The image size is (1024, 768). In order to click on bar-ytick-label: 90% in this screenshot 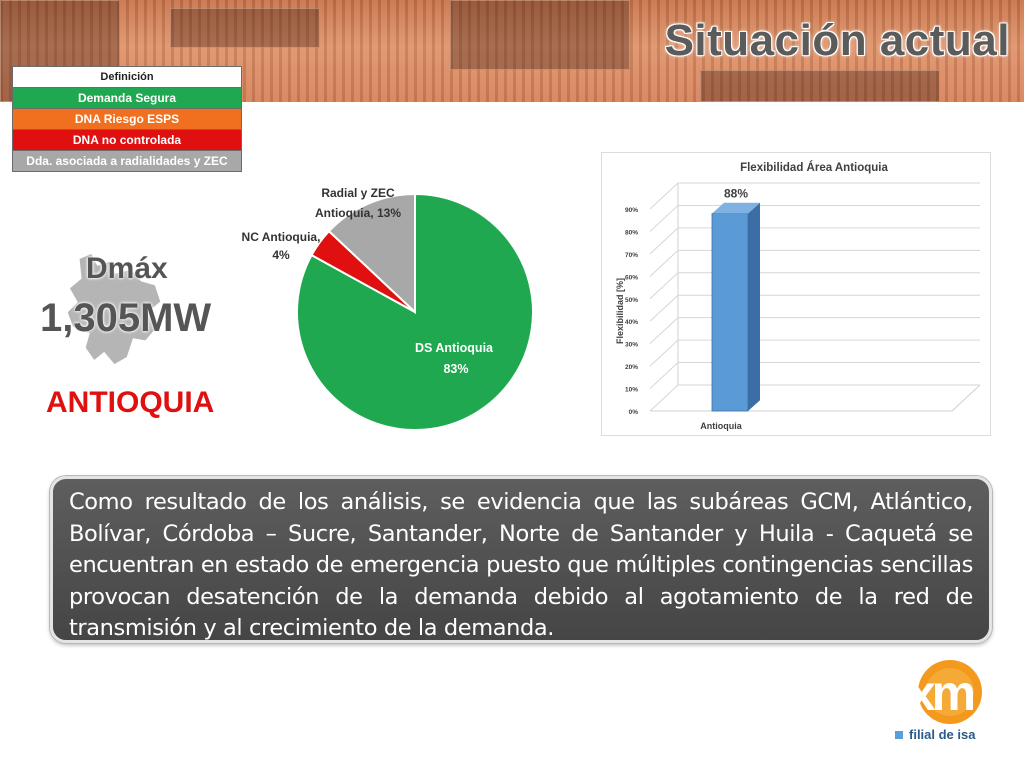, I will do `click(631, 210)`.